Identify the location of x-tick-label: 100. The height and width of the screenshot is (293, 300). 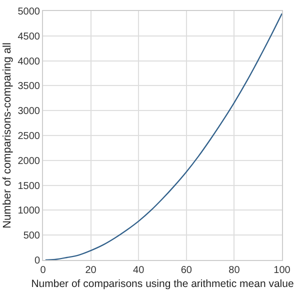
(282, 270).